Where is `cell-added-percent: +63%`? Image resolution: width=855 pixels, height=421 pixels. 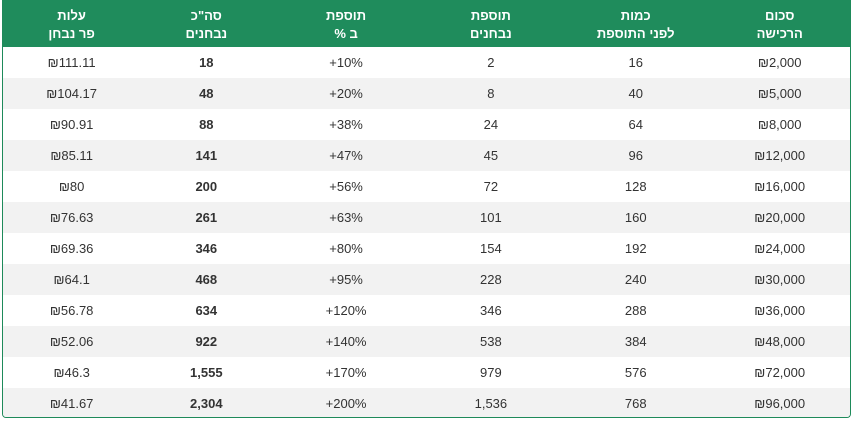 cell-added-percent: +63% is located at coordinates (346, 217).